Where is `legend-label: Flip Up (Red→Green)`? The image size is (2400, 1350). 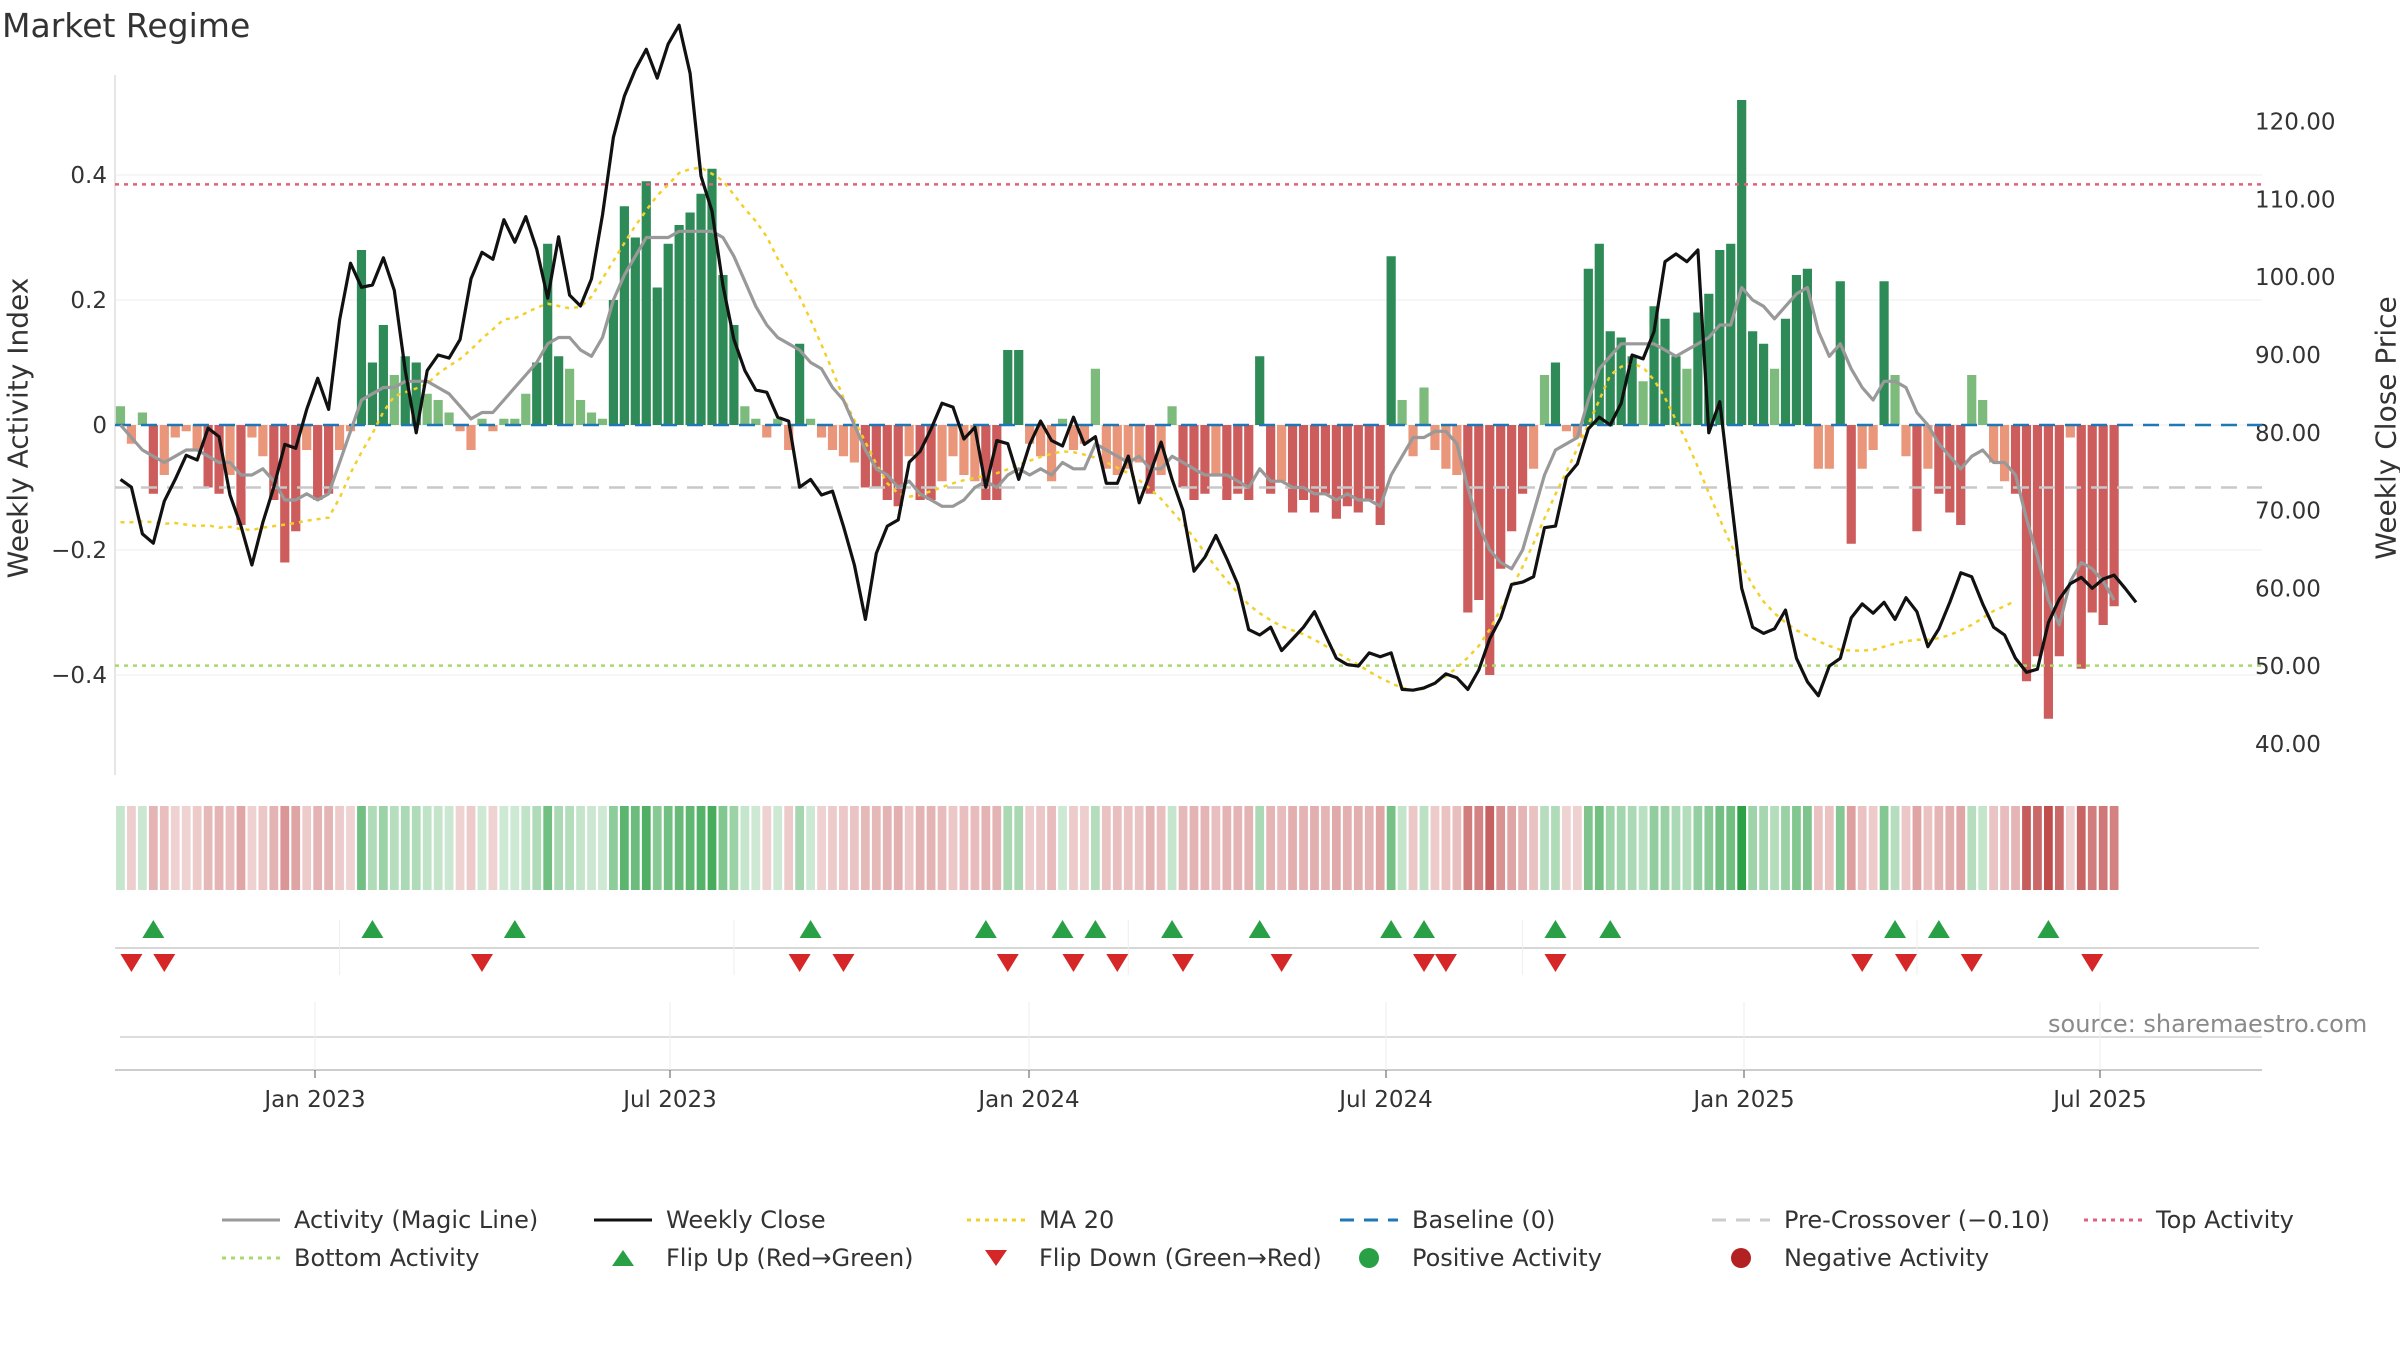 legend-label: Flip Up (Red→Green) is located at coordinates (790, 1258).